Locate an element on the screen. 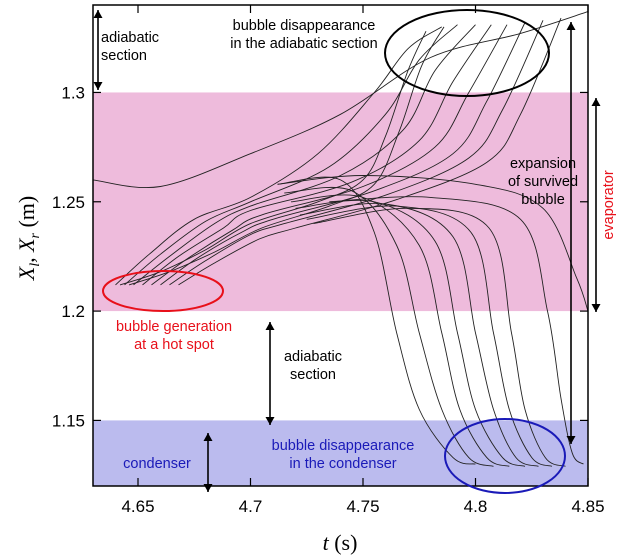  x-tick-label-1: 4.7 is located at coordinates (251, 506).